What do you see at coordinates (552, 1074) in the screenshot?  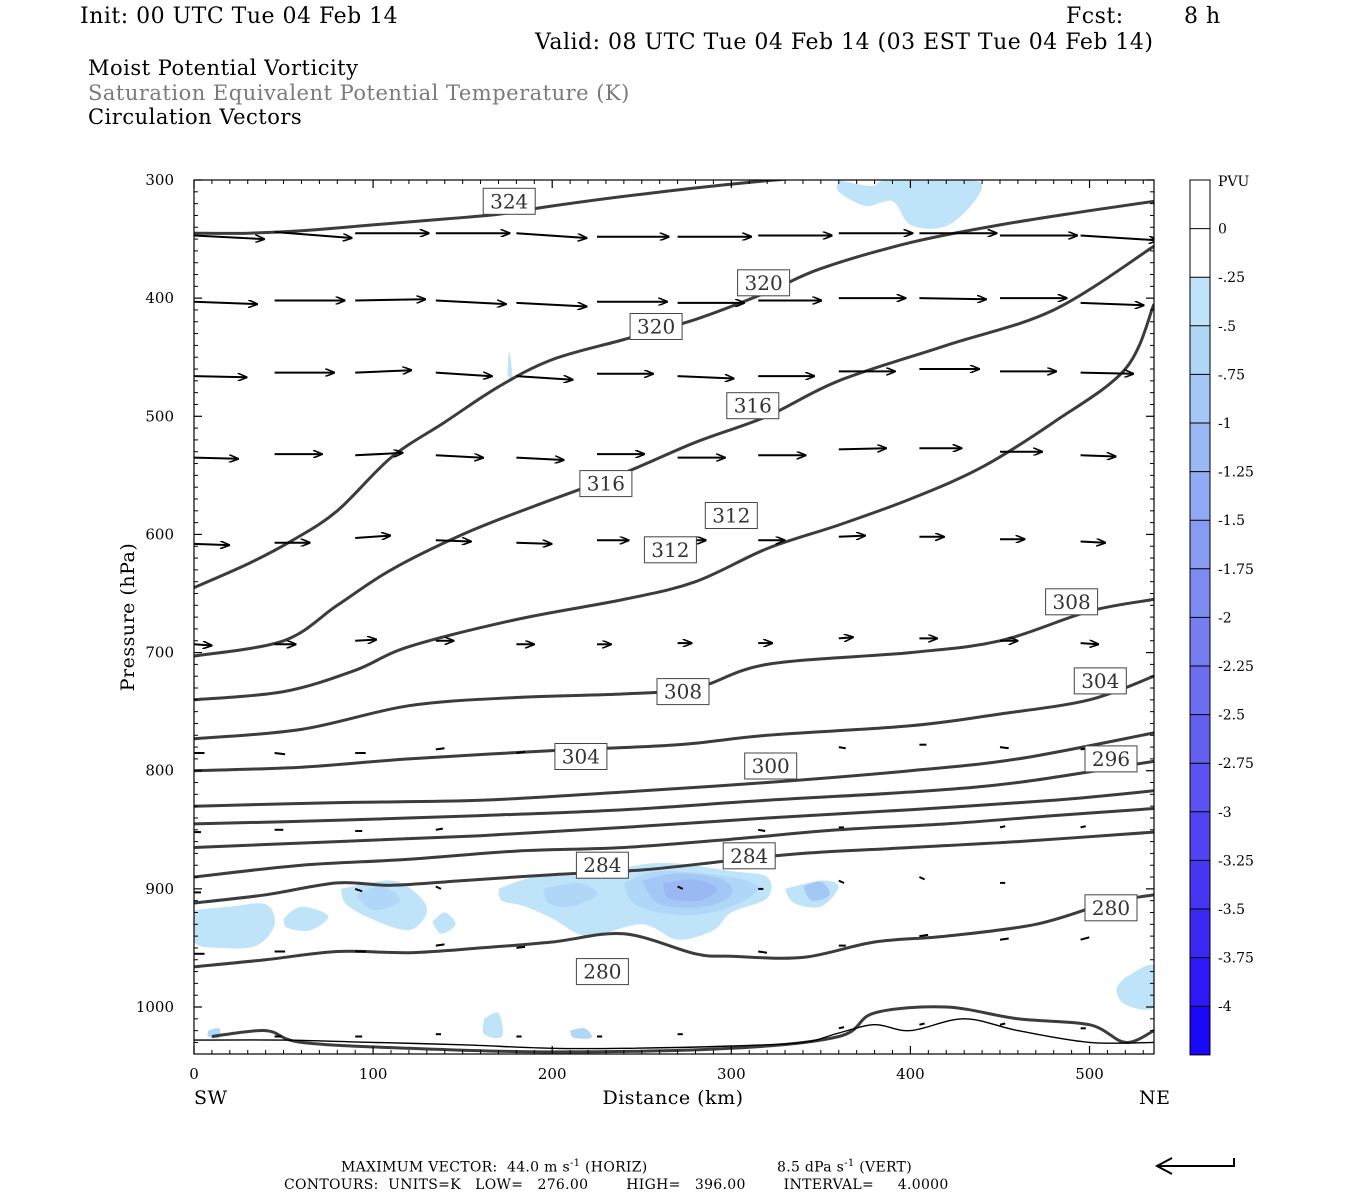 I see `x-tick-label: 200` at bounding box center [552, 1074].